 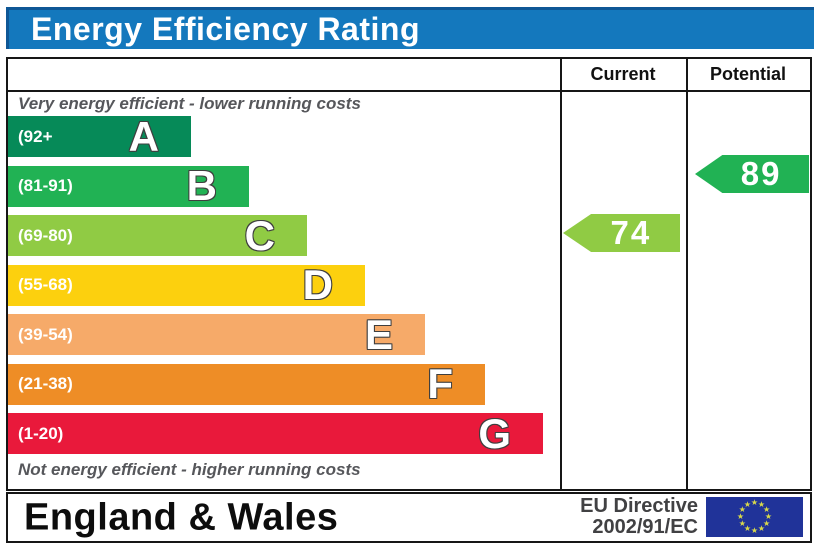 What do you see at coordinates (631, 232) in the screenshot?
I see `current-rating-value: 74` at bounding box center [631, 232].